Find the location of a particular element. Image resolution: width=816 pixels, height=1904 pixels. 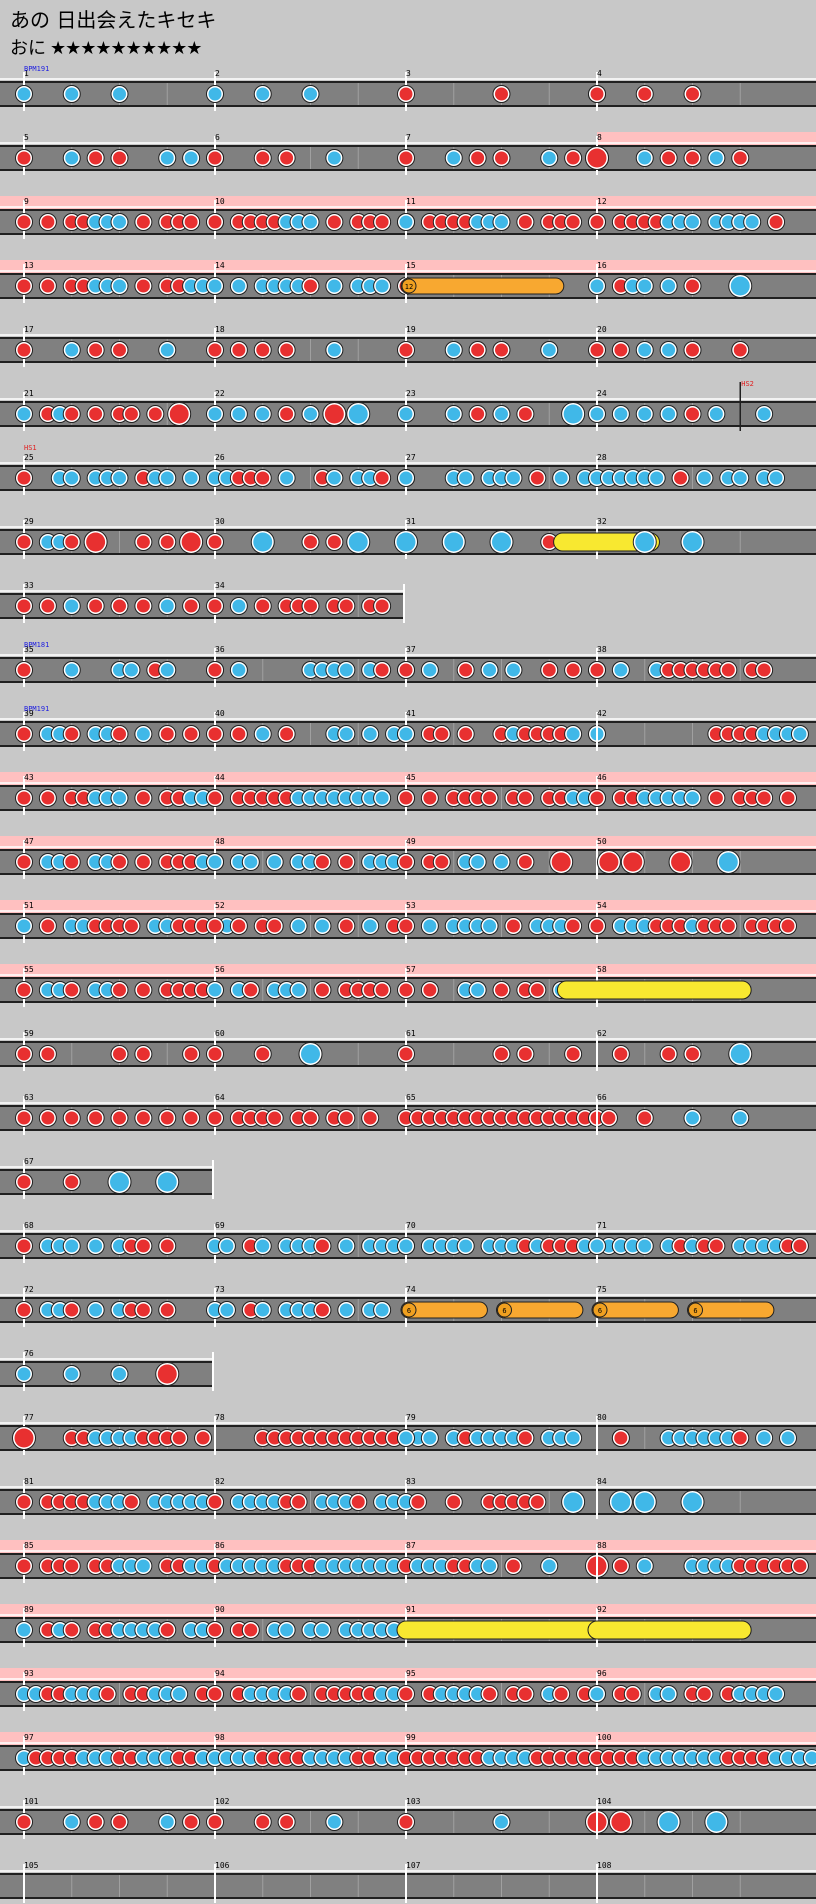

measure-number: 66 is located at coordinates (602, 1097).